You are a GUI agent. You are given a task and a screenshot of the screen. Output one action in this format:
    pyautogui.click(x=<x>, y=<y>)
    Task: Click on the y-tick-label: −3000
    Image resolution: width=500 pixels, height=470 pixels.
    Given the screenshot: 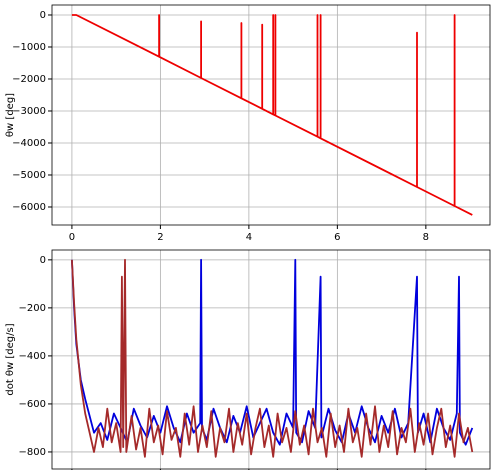 What is the action you would take?
    pyautogui.click(x=29, y=111)
    